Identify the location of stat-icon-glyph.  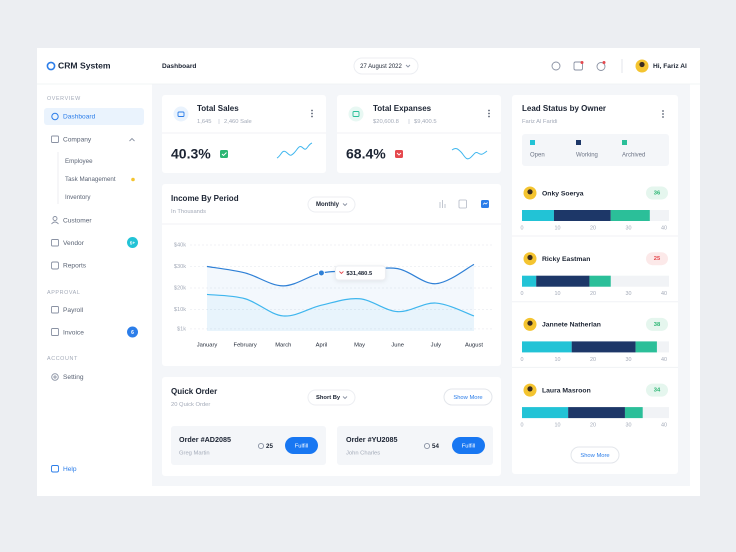
(356, 114).